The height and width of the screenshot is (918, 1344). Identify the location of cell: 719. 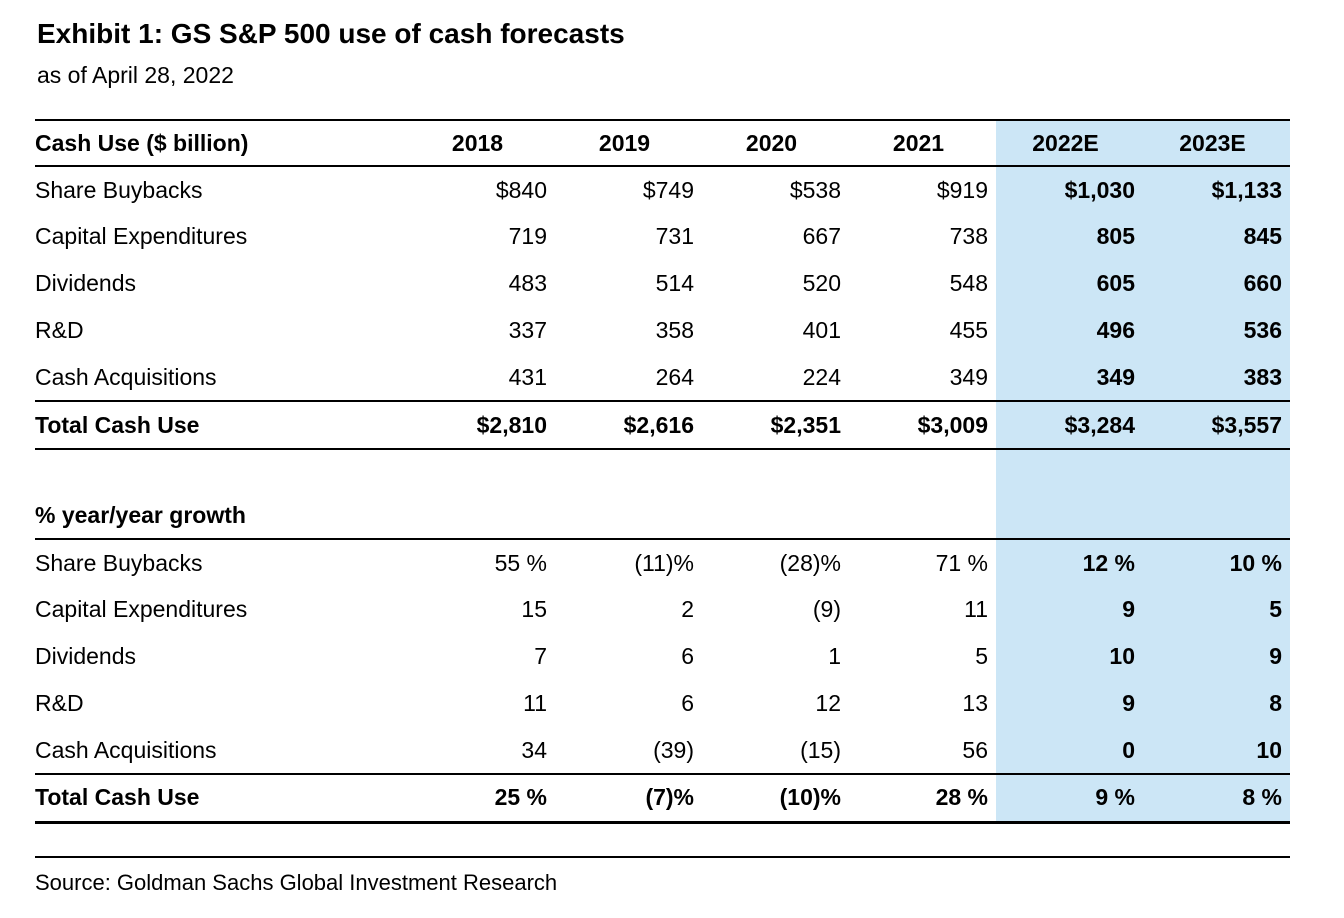
(527, 236).